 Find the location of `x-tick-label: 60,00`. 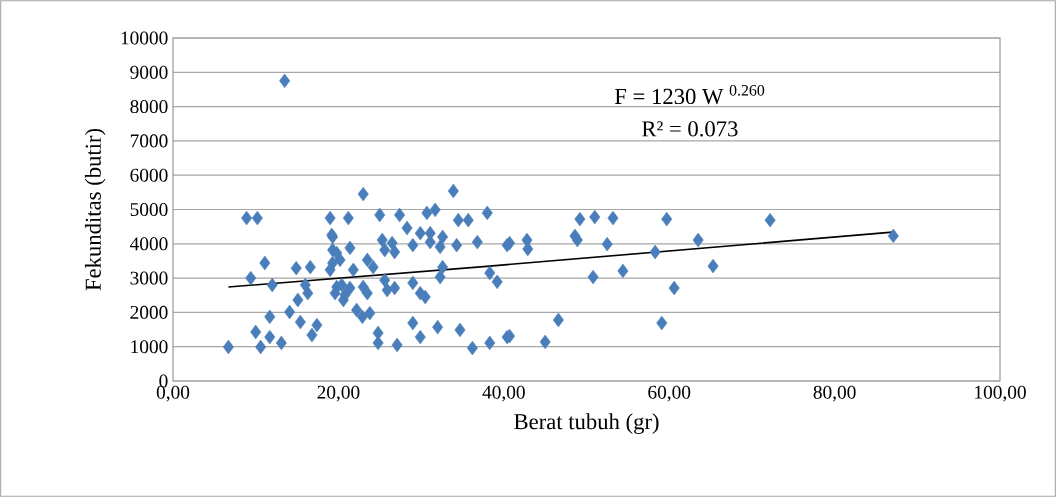

x-tick-label: 60,00 is located at coordinates (669, 393).